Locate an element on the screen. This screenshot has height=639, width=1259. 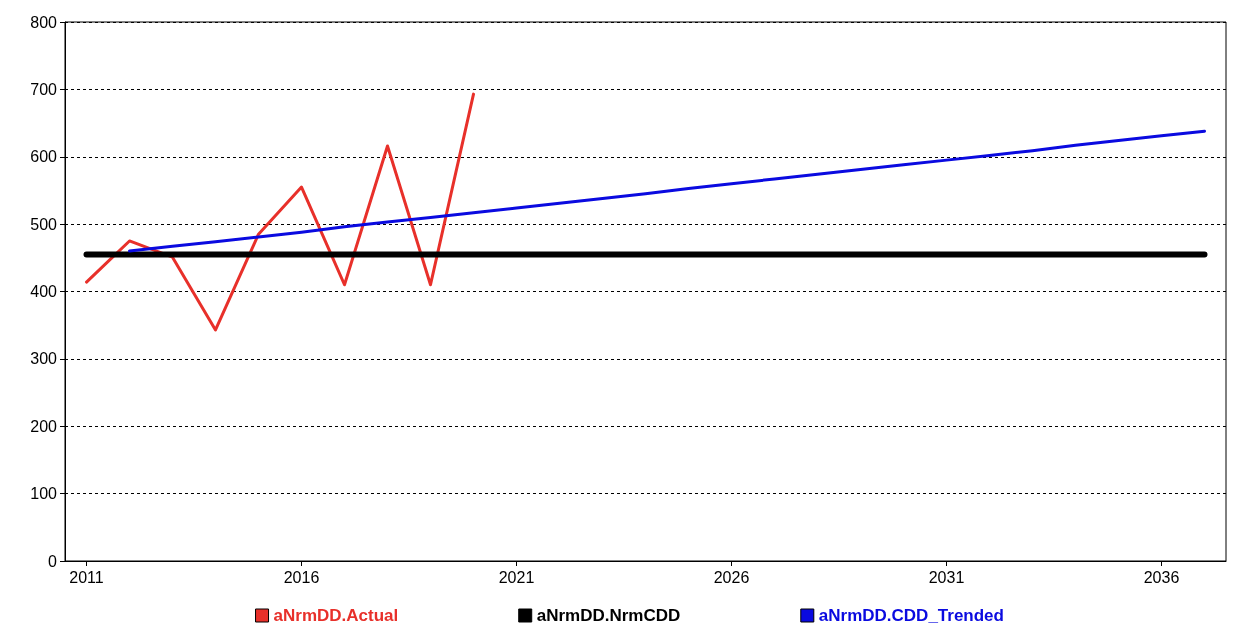
x-tick-label: 2036 is located at coordinates (1161, 577).